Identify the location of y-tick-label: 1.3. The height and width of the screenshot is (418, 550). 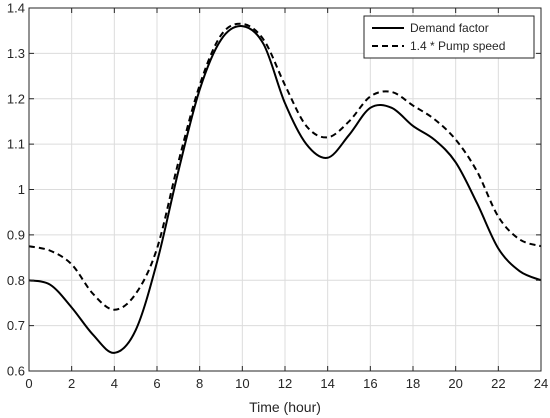
(16, 53).